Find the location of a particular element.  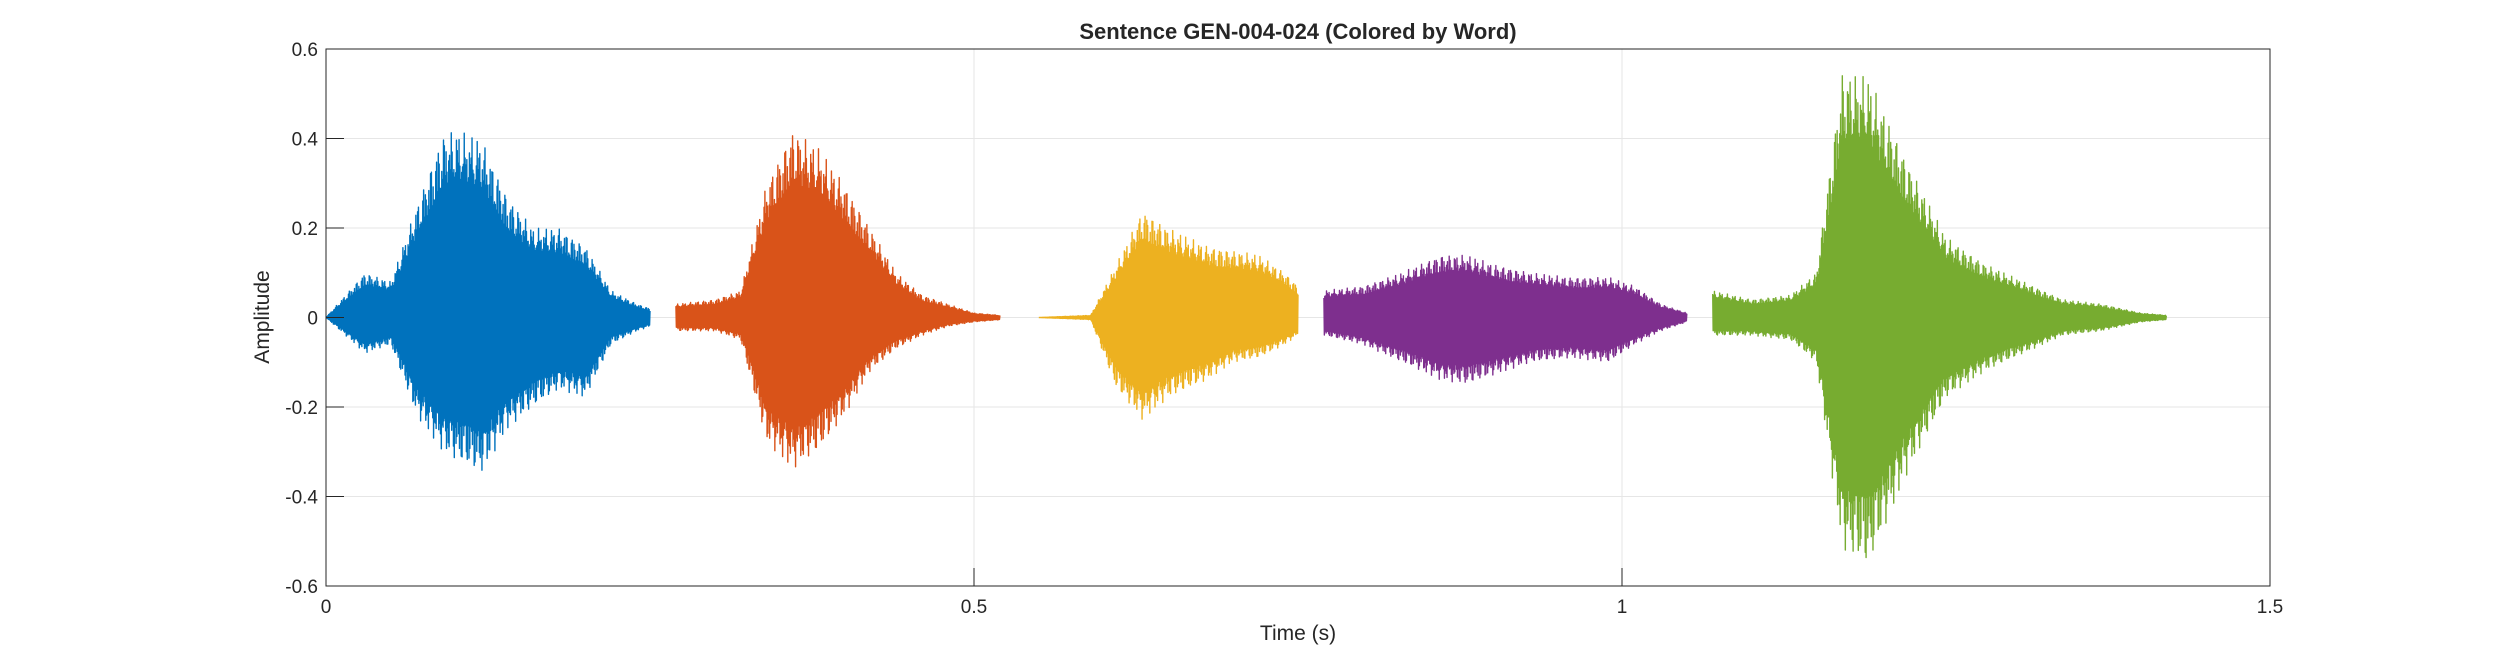

y-tick-label-1: 0.4 is located at coordinates (305, 140).